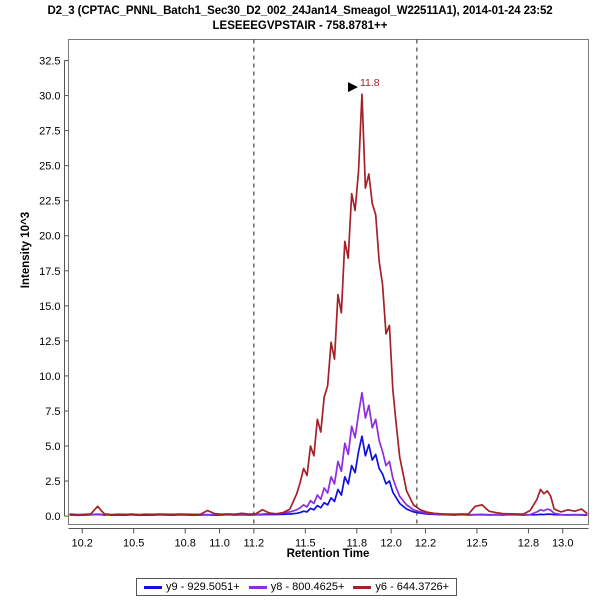 The image size is (600, 600). Describe the element at coordinates (307, 587) in the screenshot. I see `legend-label: y8 - 800.4625+` at that location.